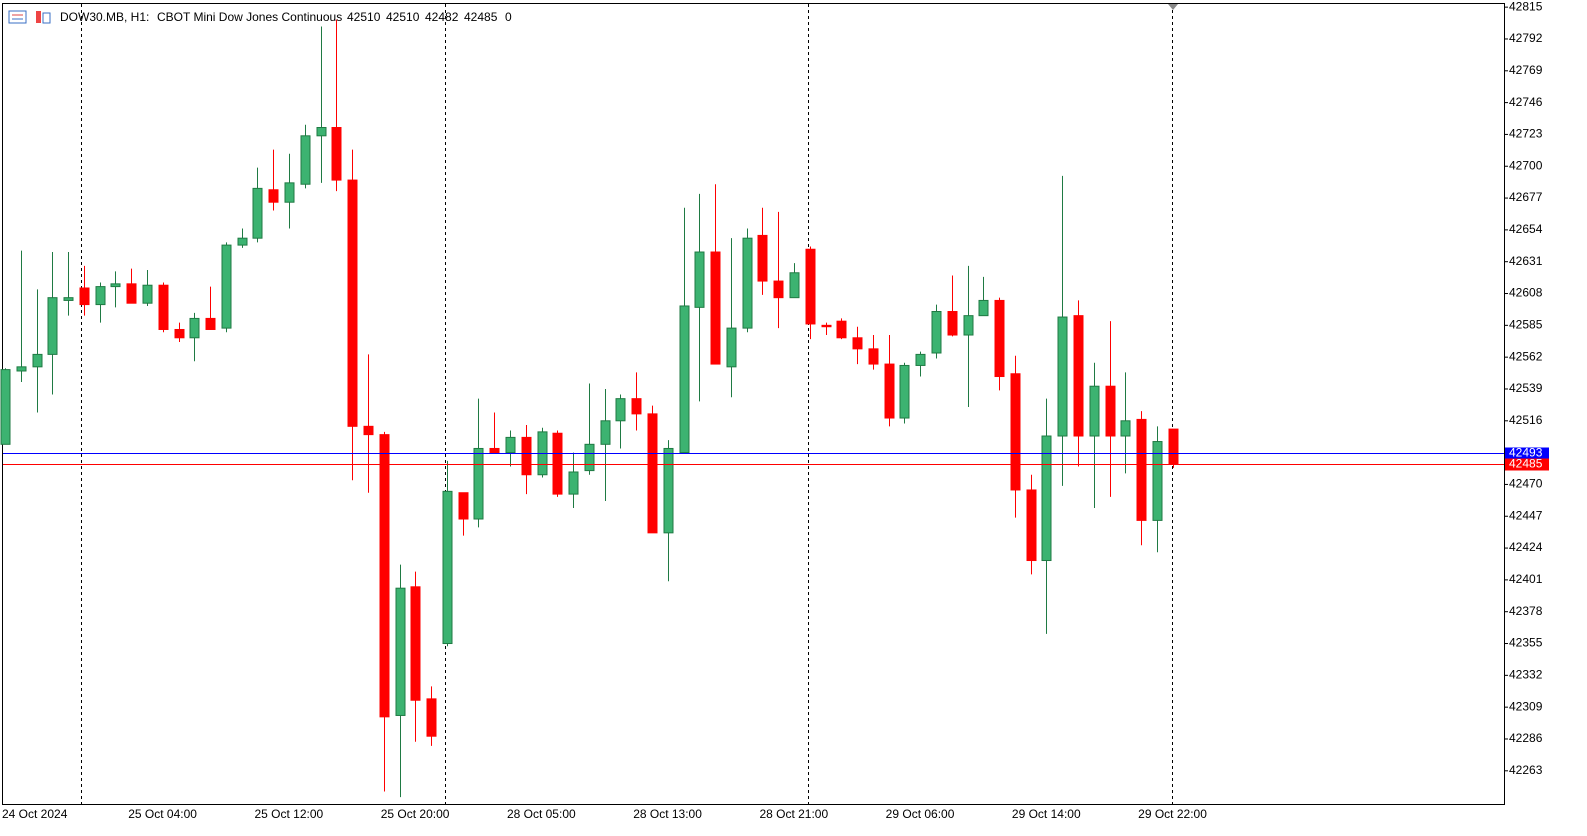 Image resolution: width=1587 pixels, height=836 pixels. I want to click on y-tick-label: 42654, so click(1526, 229).